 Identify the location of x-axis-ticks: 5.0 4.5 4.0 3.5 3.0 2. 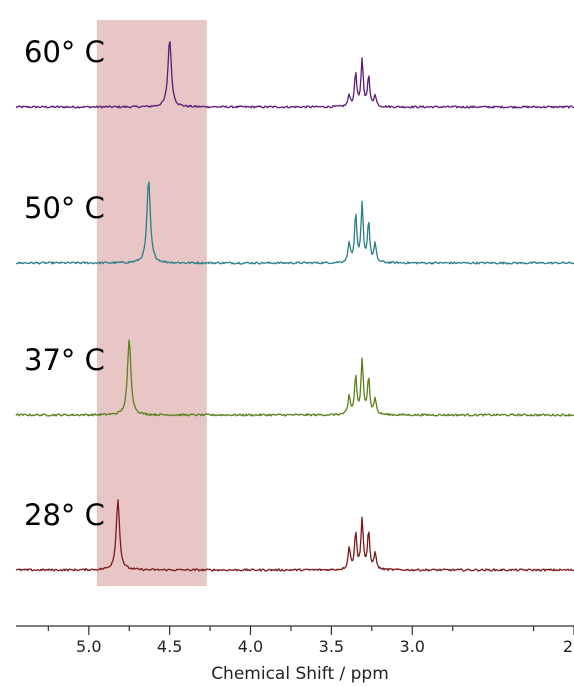
(310, 641).